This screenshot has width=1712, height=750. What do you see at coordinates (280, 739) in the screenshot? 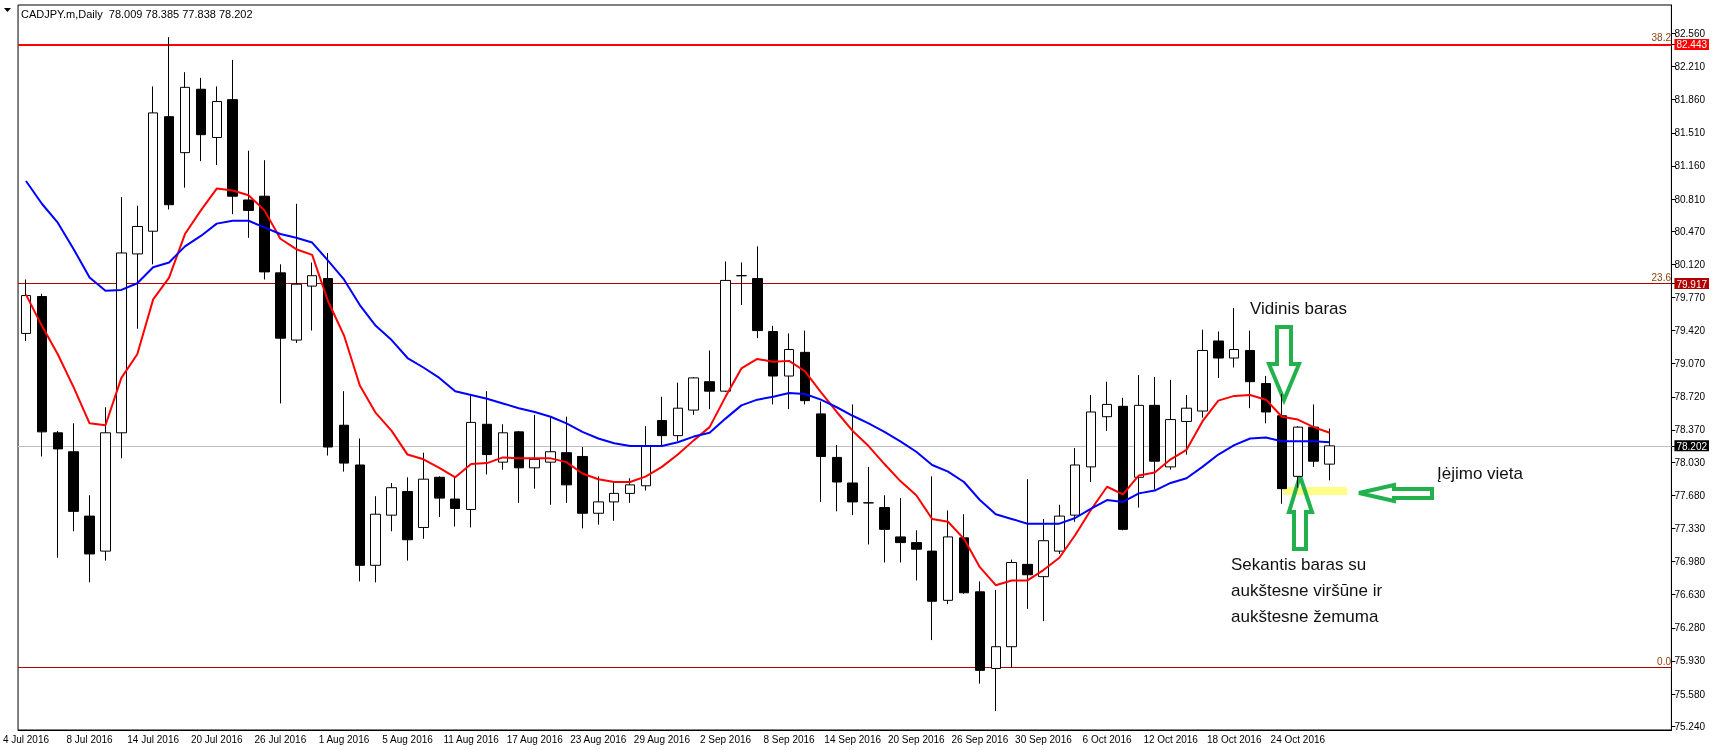
I see `x-tick-label: 26 Jul 2016` at bounding box center [280, 739].